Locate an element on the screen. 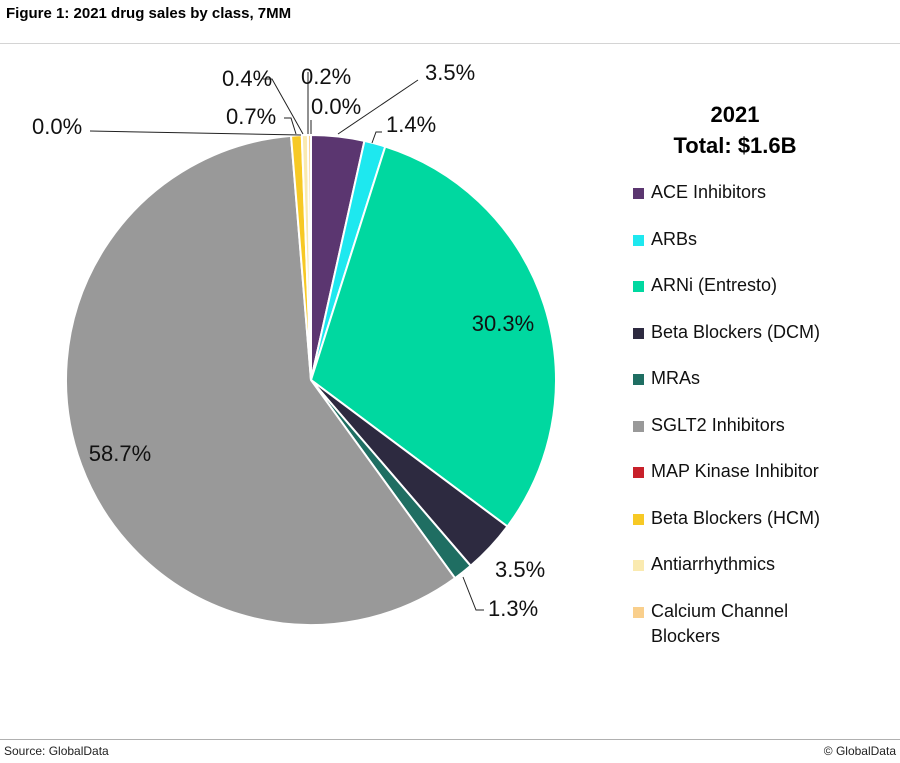  legend-item-ace-inhibitors: ACE Inhibitors is located at coordinates (699, 192).